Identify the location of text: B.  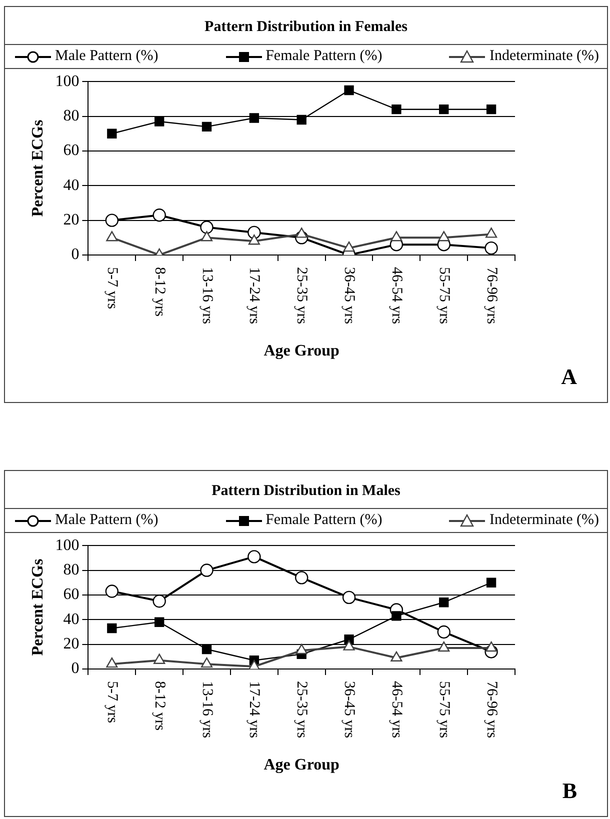
(569, 791).